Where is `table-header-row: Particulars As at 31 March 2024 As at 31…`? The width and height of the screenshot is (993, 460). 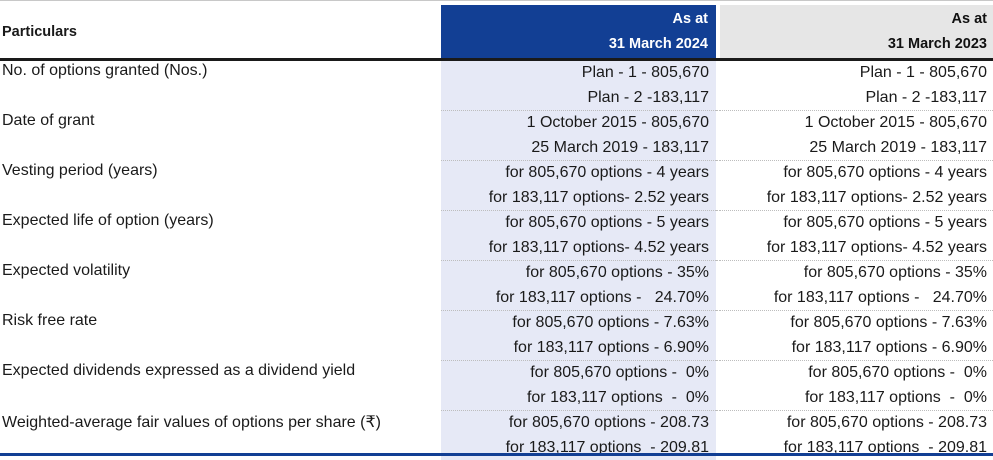 table-header-row: Particulars As at 31 March 2024 As at 31… is located at coordinates (496, 31).